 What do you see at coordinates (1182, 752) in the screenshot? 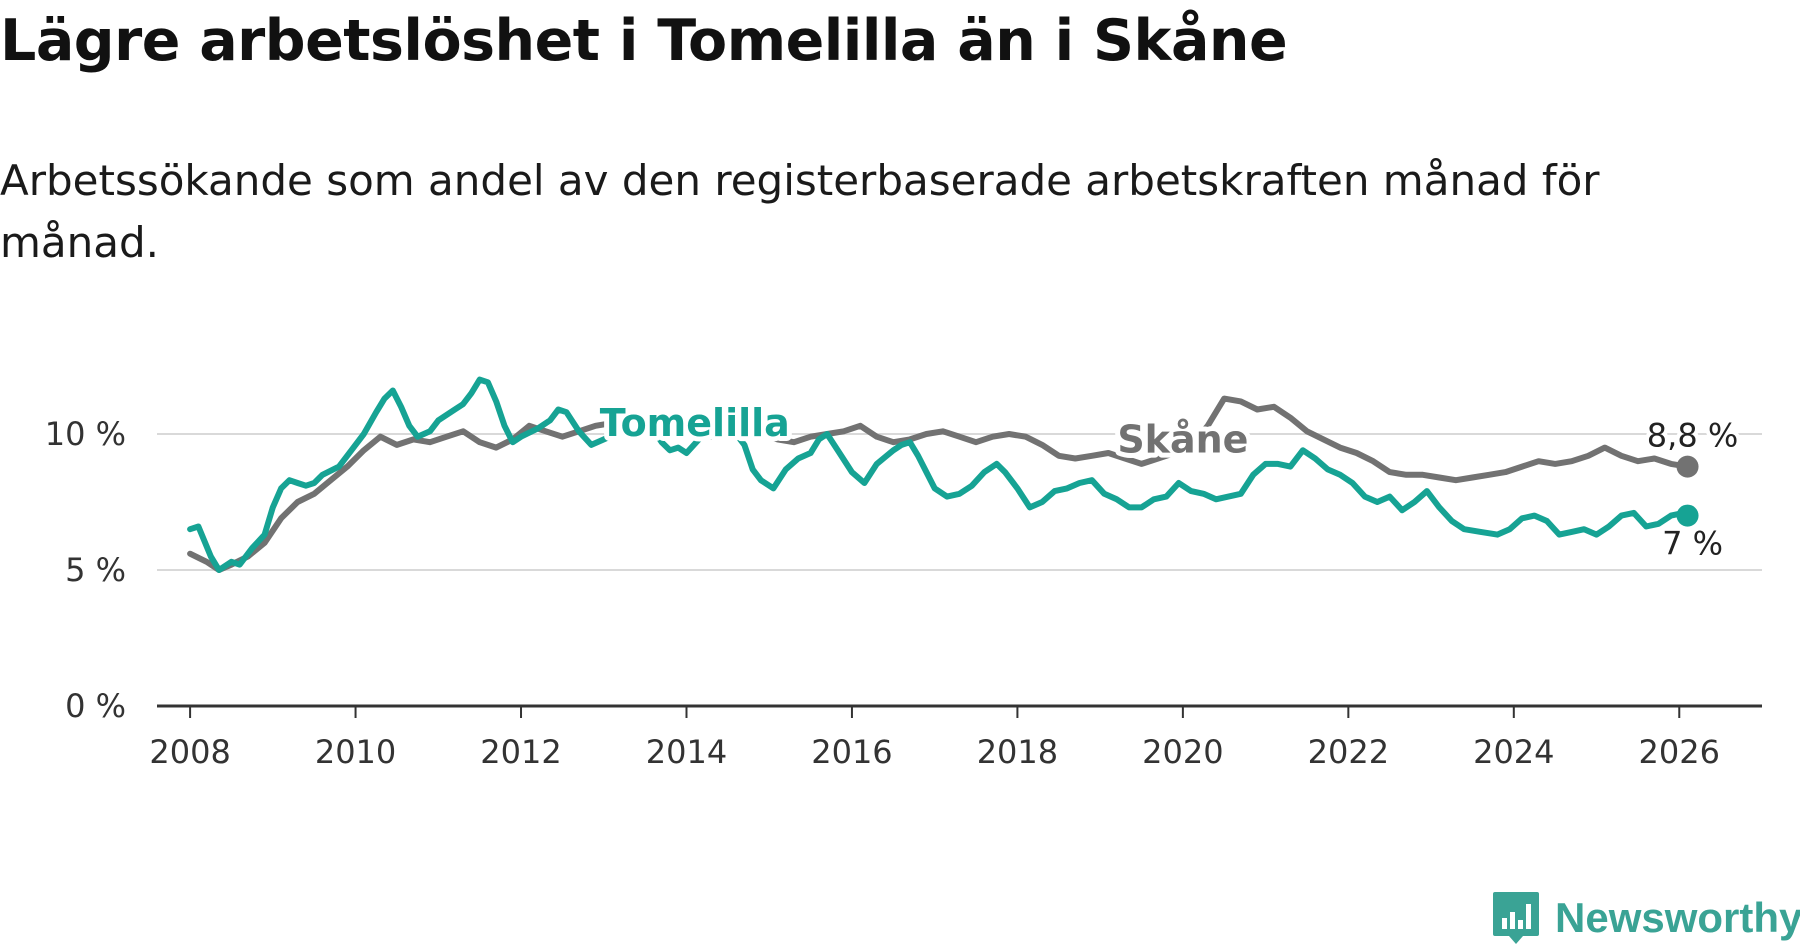
I see `x-tick-label: 2020` at bounding box center [1182, 752].